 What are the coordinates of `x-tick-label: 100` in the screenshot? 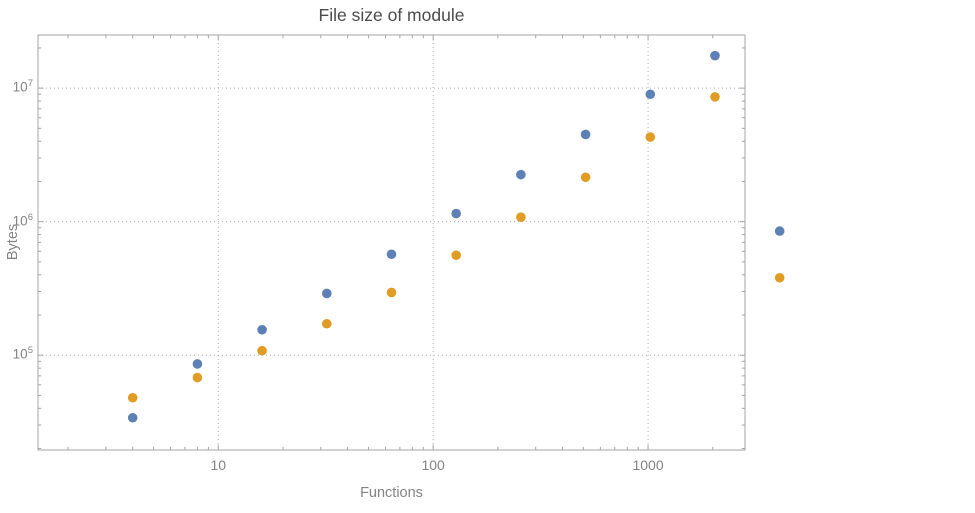 It's located at (433, 465).